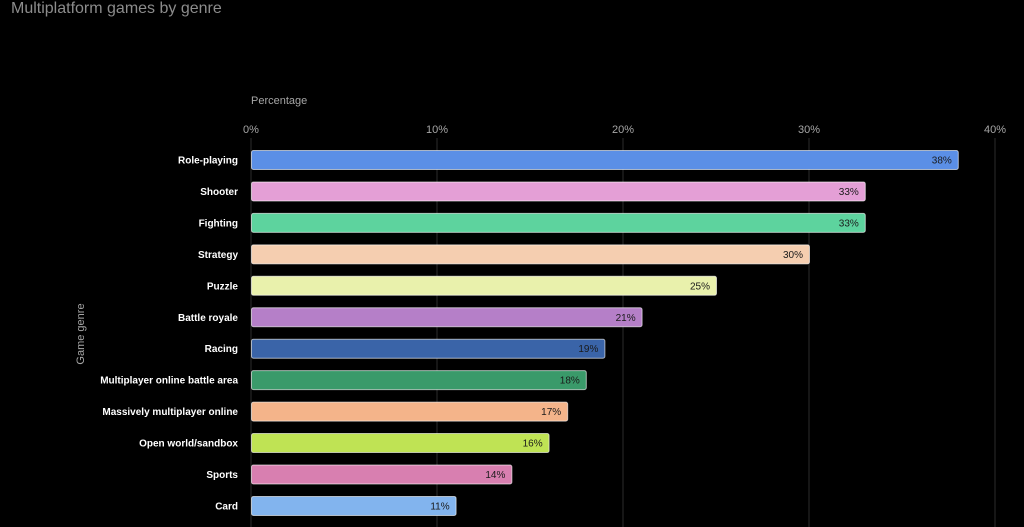 The image size is (1024, 527). Describe the element at coordinates (809, 130) in the screenshot. I see `x-tick-label: 30%` at that location.